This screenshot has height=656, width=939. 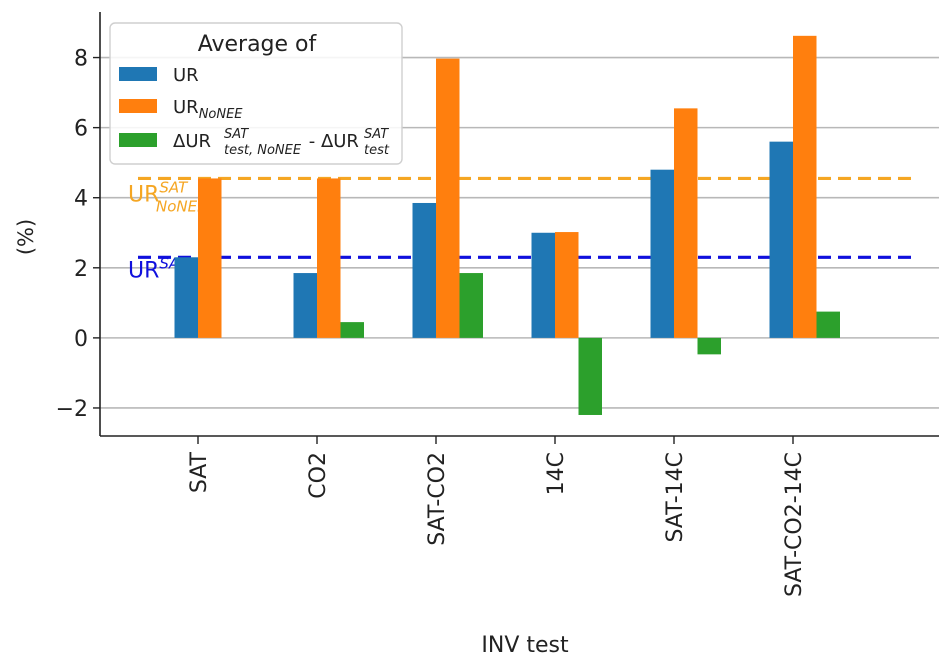 What do you see at coordinates (72, 409) in the screenshot?
I see `y-tick-label: −2` at bounding box center [72, 409].